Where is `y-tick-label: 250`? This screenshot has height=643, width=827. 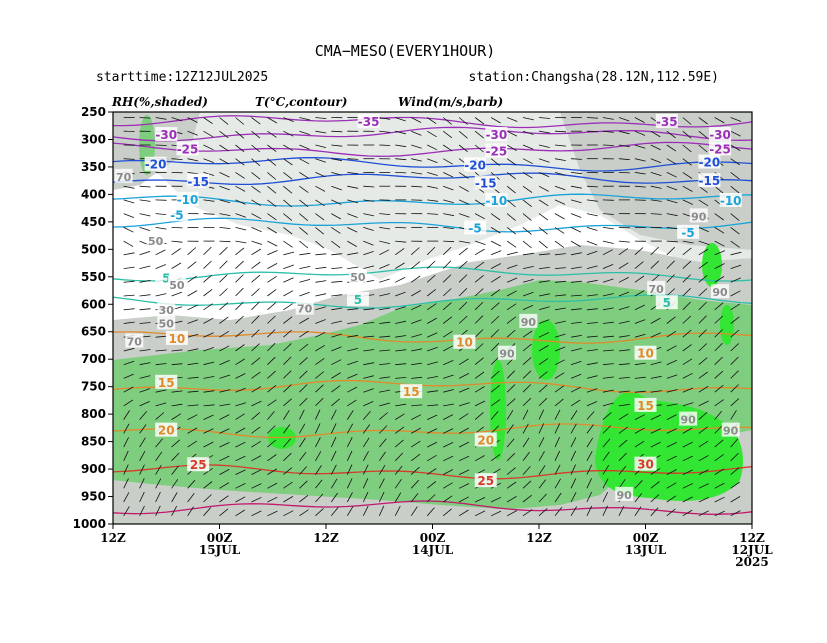
y-tick-label: 250 is located at coordinates (93, 112).